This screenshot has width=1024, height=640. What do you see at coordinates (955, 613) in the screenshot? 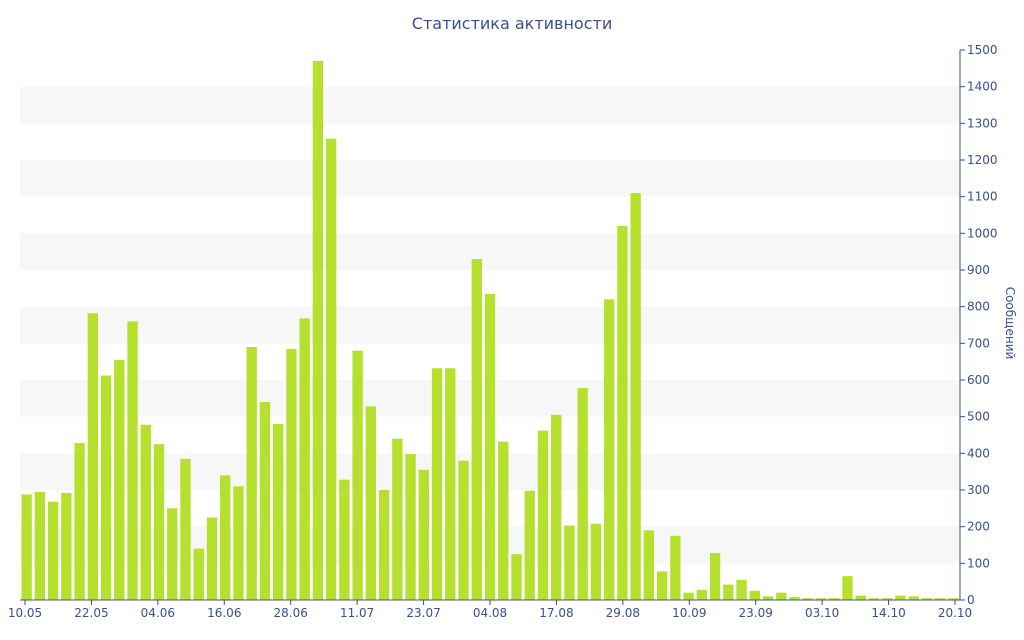
I see `x-tick-label: 20.10` at bounding box center [955, 613].